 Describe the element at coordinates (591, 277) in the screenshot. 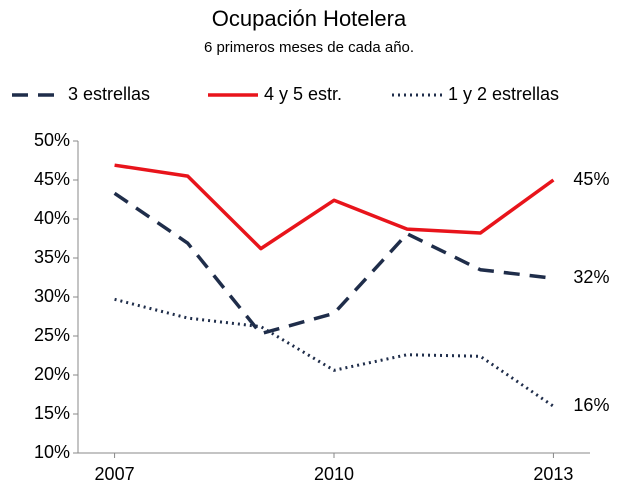

I see `data-label: 32%` at that location.